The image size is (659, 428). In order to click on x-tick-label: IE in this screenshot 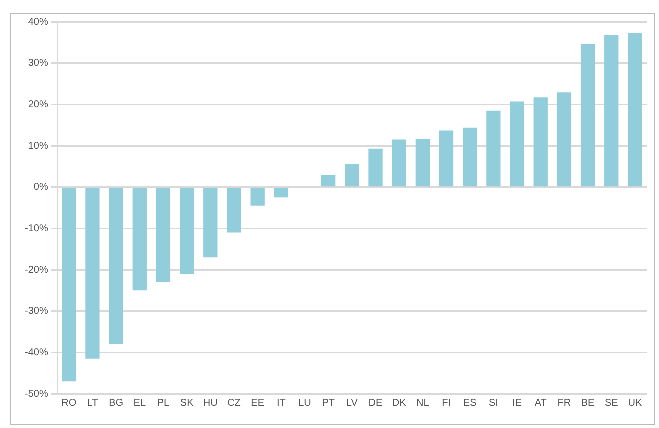, I will do `click(517, 403)`.